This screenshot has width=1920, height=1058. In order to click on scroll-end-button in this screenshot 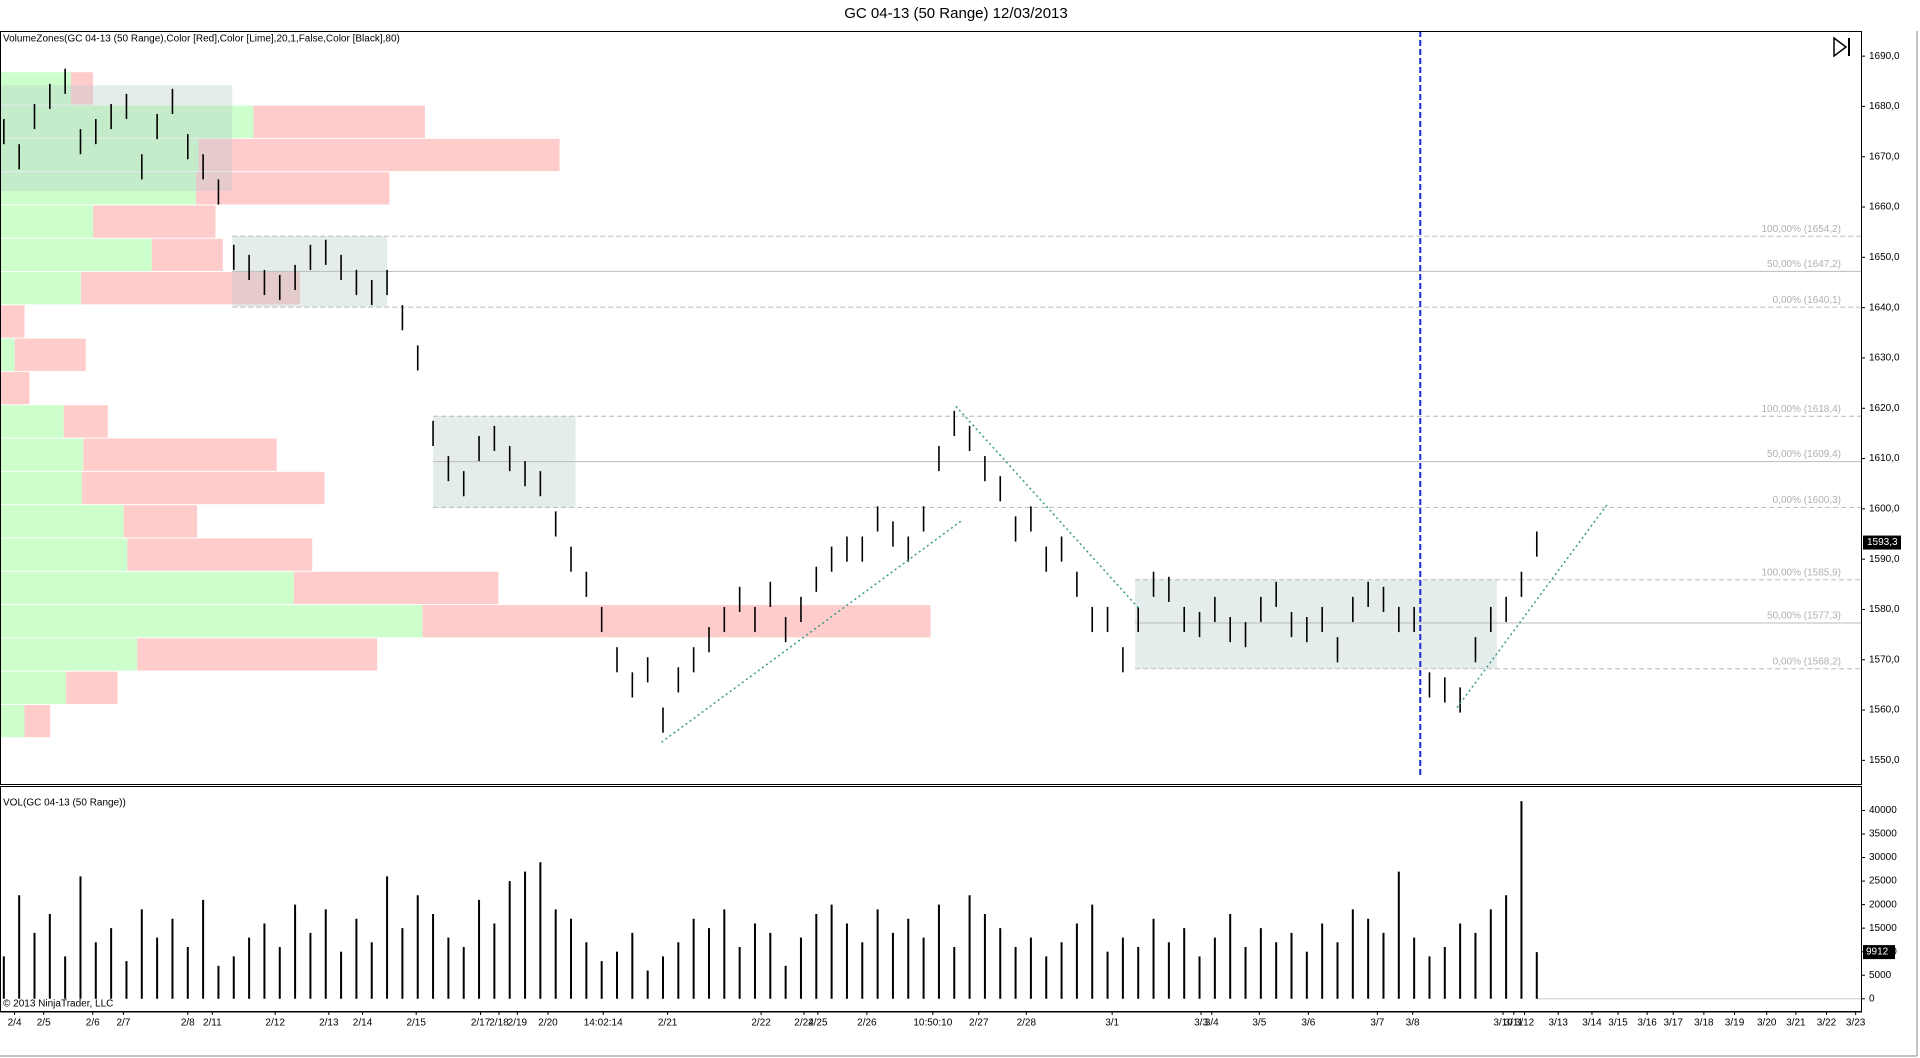, I will do `click(1841, 47)`.